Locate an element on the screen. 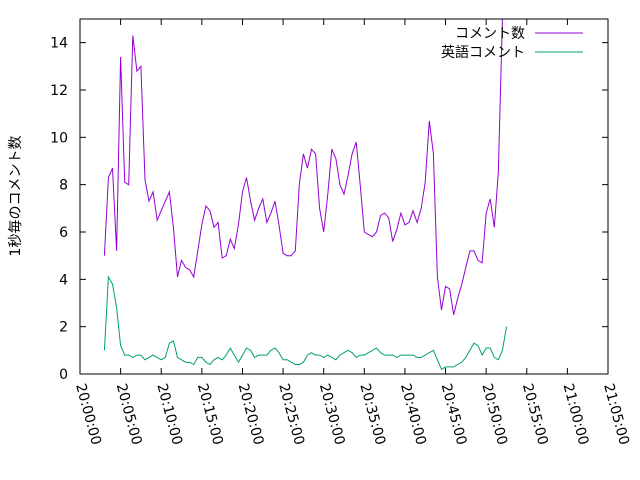 Image resolution: width=640 pixels, height=480 pixels. y-tick-label: 8 is located at coordinates (63, 186).